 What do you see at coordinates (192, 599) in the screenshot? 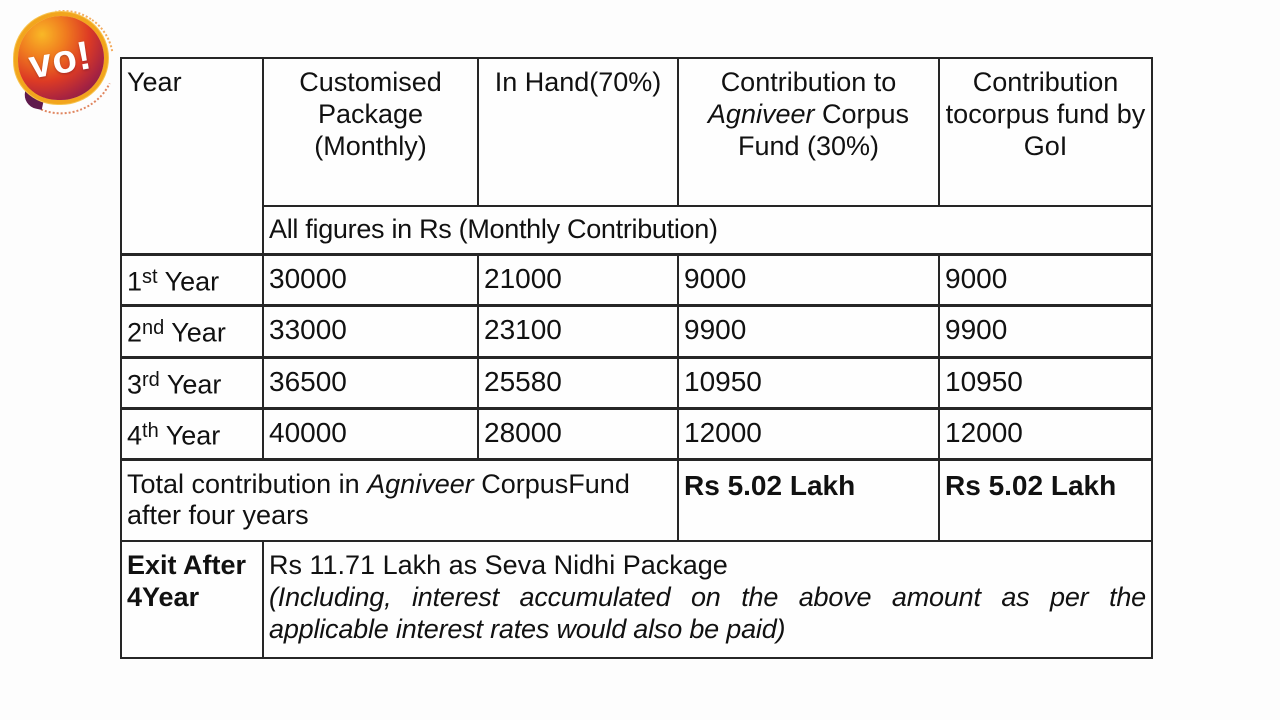
I see `exit-label: Exit After 4Year` at bounding box center [192, 599].